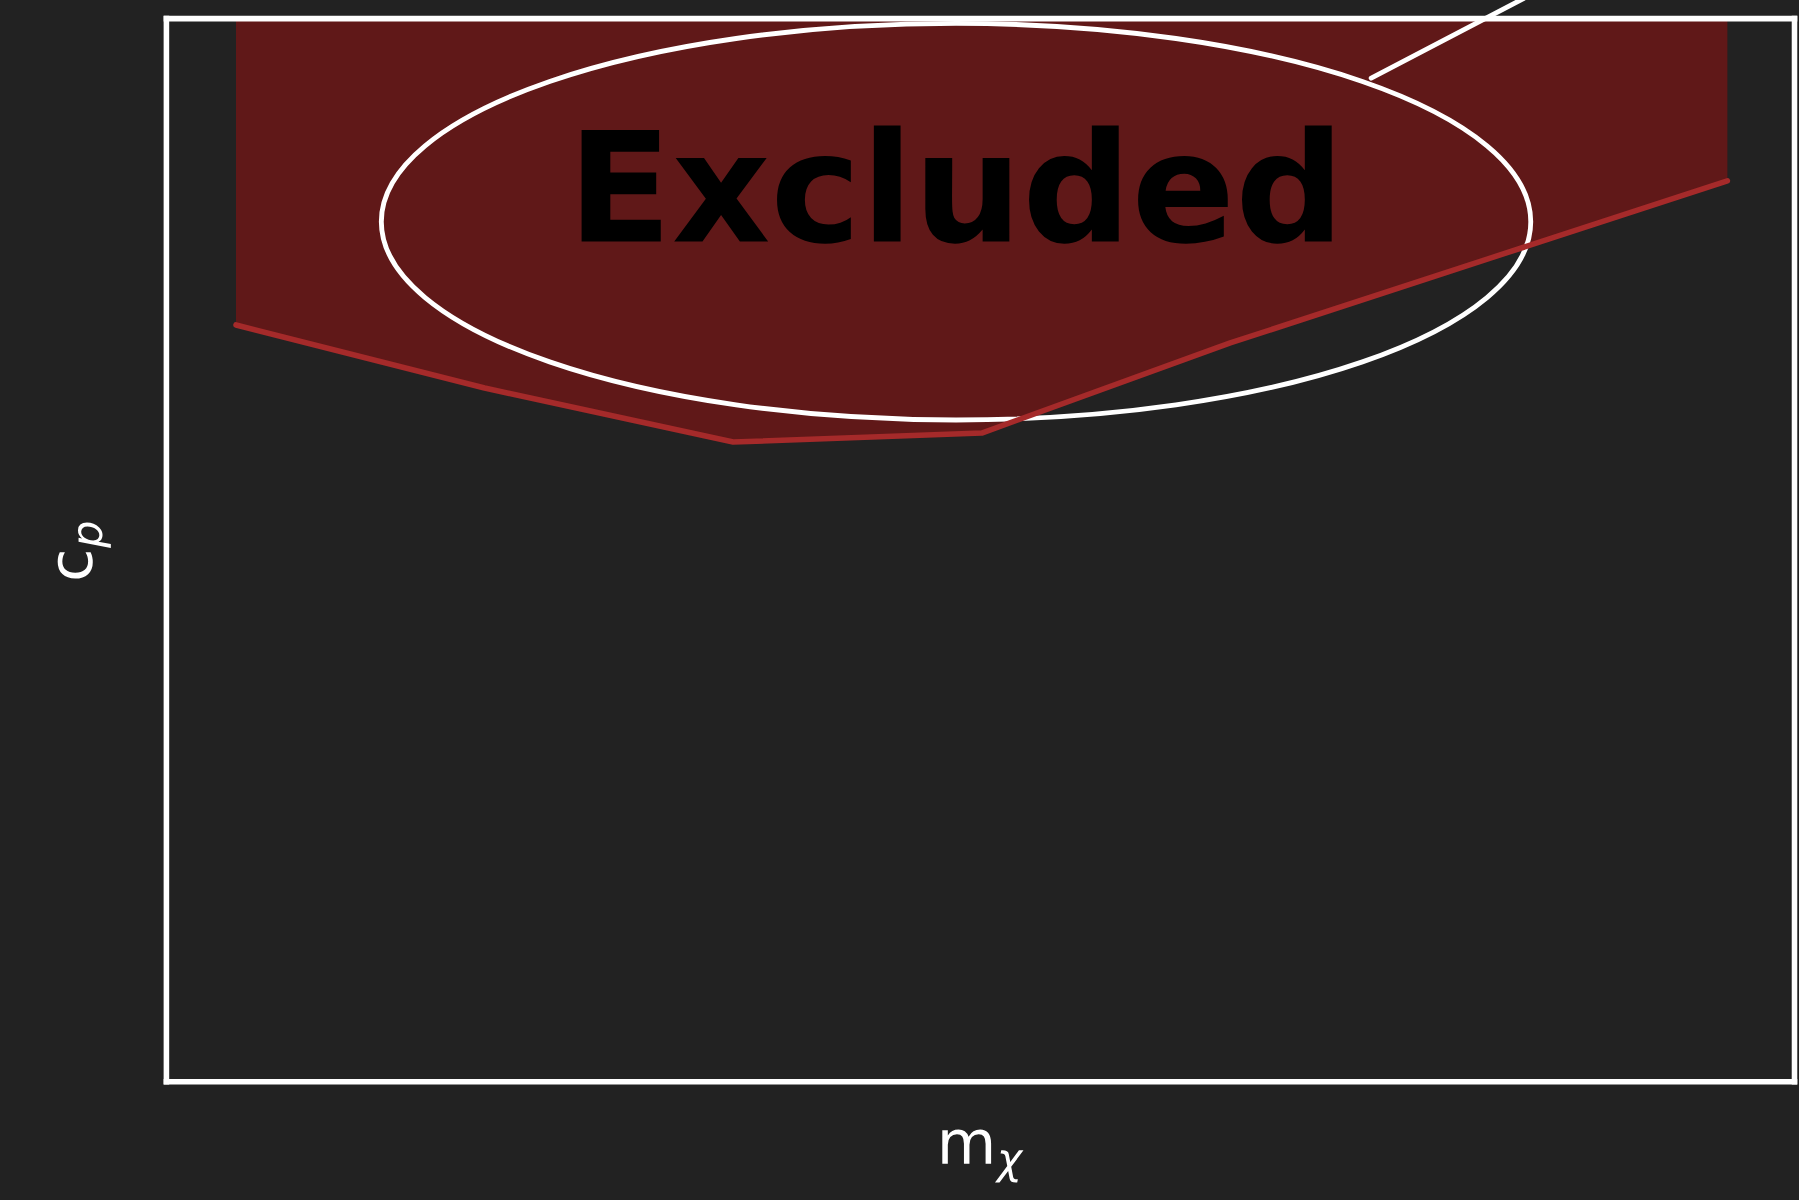  I want to click on annotation: Excluded, so click(956, 184).